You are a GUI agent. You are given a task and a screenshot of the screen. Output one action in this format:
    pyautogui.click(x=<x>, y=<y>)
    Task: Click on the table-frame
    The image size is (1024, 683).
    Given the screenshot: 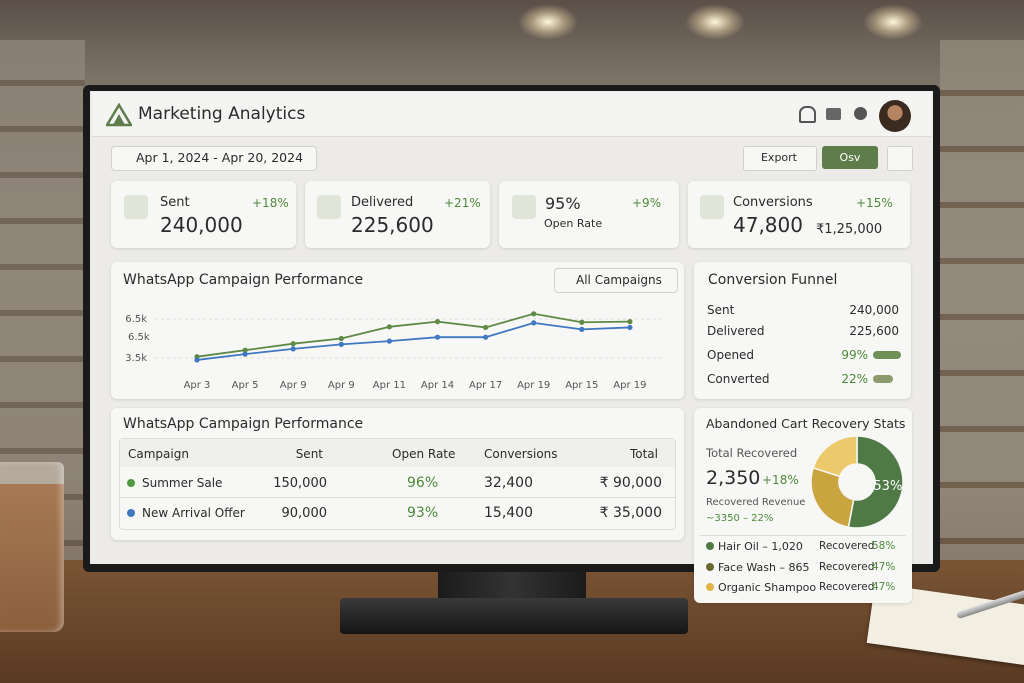 What is the action you would take?
    pyautogui.click(x=397, y=484)
    